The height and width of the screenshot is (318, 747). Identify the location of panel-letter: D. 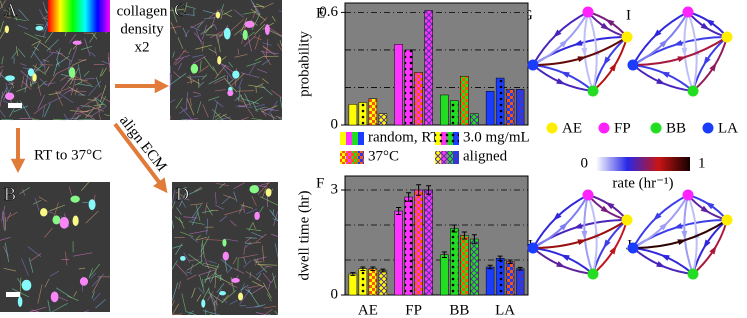
(182, 194).